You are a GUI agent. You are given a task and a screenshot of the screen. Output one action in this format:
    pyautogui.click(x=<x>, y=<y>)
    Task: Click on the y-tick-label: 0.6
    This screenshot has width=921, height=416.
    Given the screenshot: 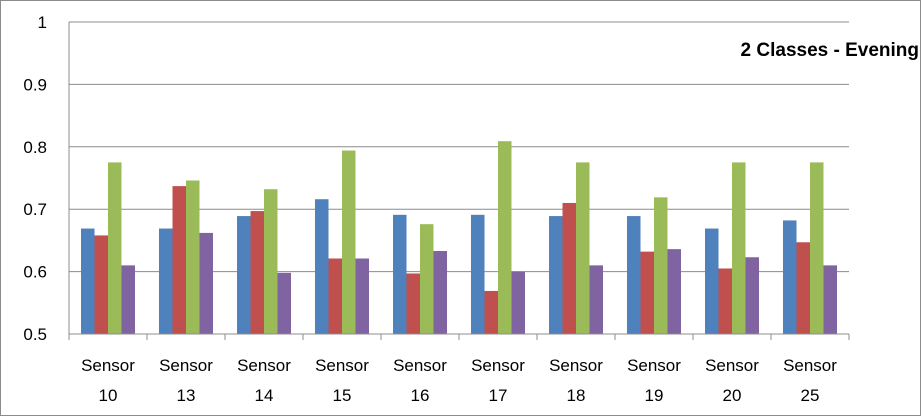 What is the action you would take?
    pyautogui.click(x=35, y=272)
    